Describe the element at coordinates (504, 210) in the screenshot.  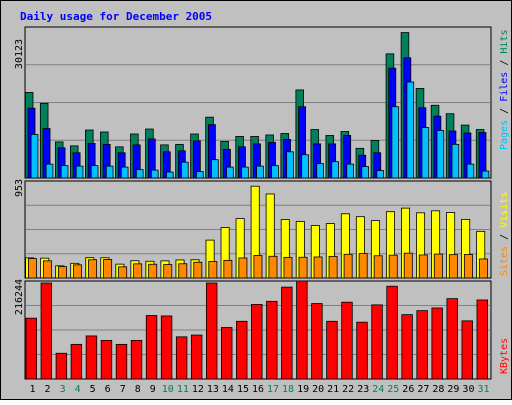
I see `legend-visits: Visits` at that location.